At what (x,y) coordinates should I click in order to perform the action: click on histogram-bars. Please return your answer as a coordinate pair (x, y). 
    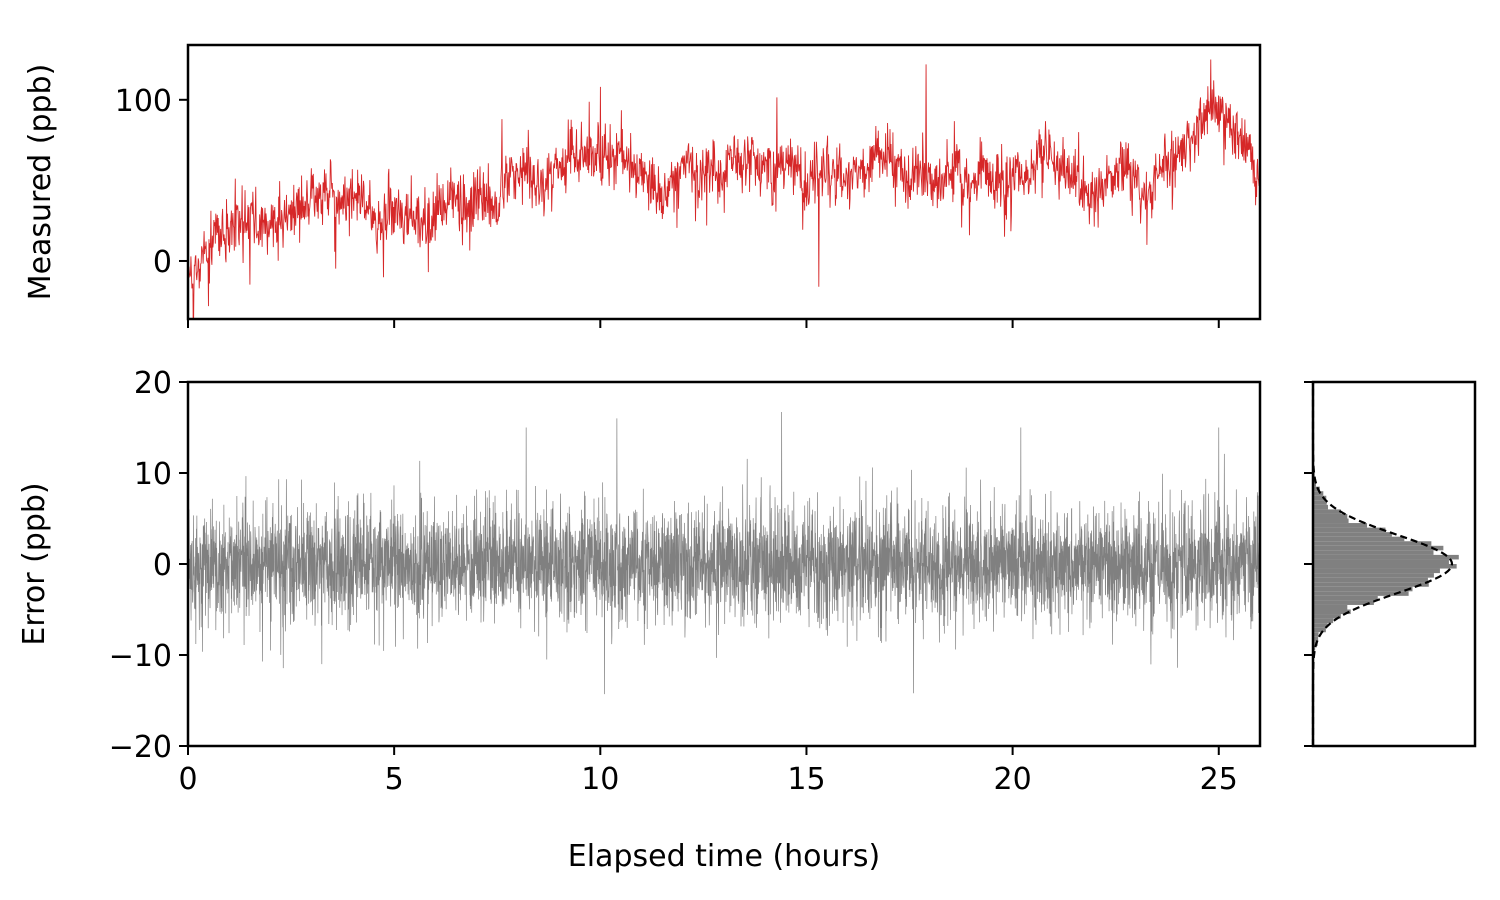
    Looking at the image, I should click on (1386, 561).